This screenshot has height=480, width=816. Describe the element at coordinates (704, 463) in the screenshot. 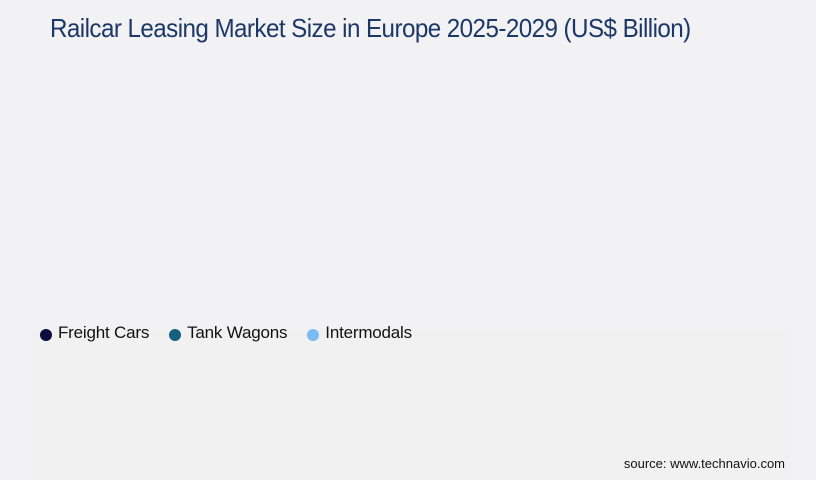

I see `source-credit: source: www.technavio.com` at that location.